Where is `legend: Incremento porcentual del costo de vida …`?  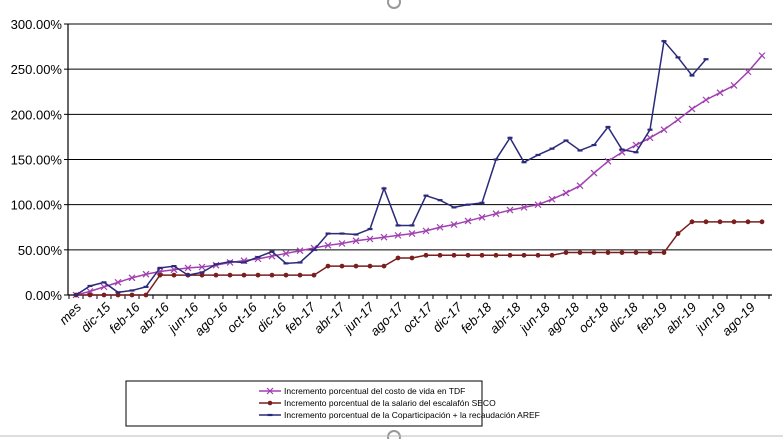 legend: Incremento porcentual del costo de vida … is located at coordinates (332, 403).